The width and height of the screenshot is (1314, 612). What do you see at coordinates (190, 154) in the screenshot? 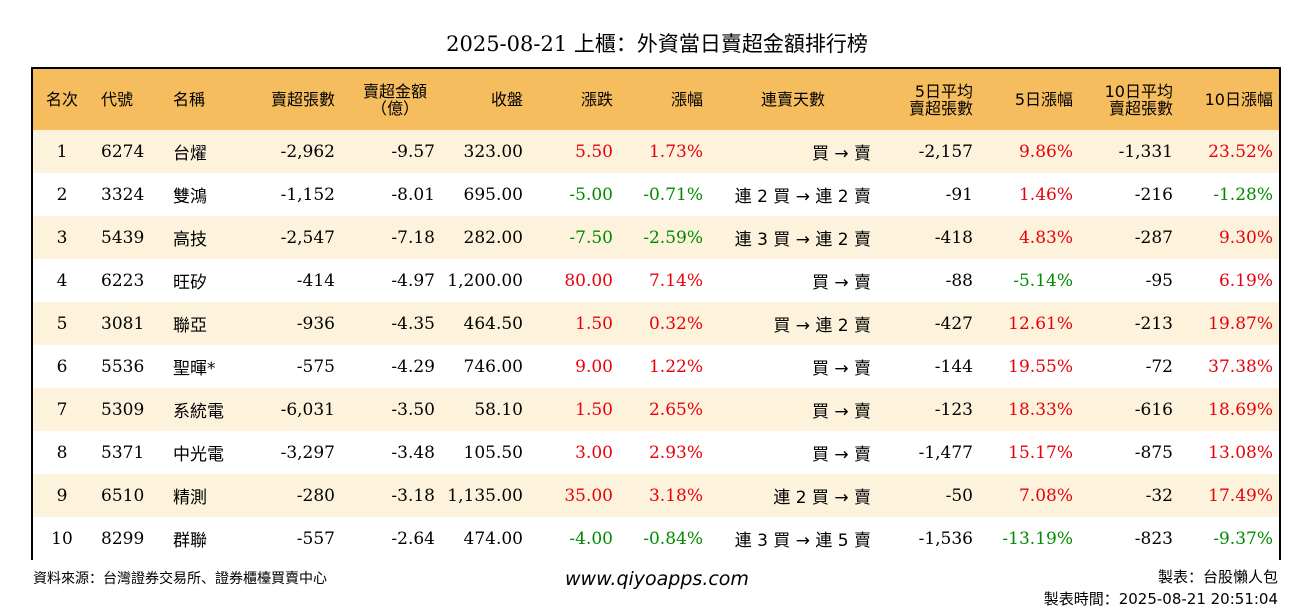
I see `cell-name: 台燿` at bounding box center [190, 154].